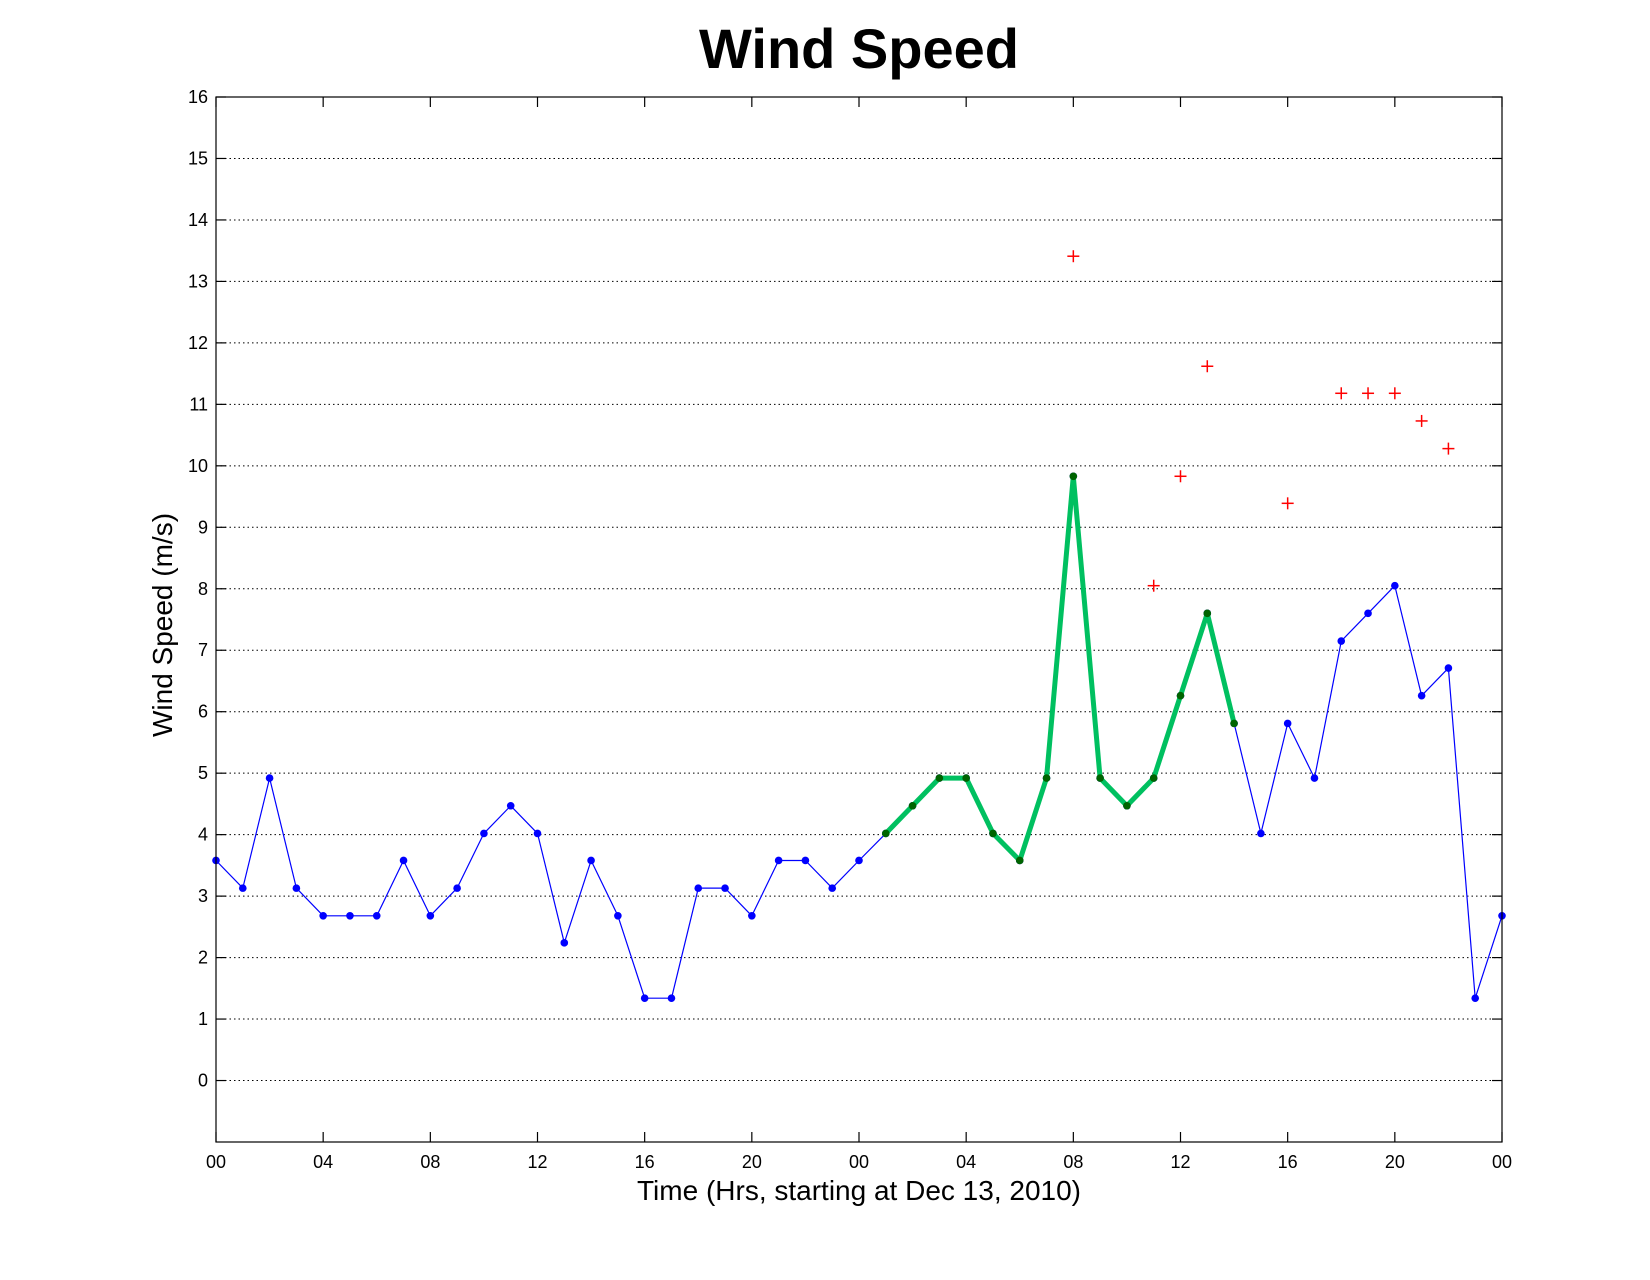 Image resolution: width=1650 pixels, height=1280 pixels. What do you see at coordinates (198, 220) in the screenshot?
I see `y-tick-label: 14` at bounding box center [198, 220].